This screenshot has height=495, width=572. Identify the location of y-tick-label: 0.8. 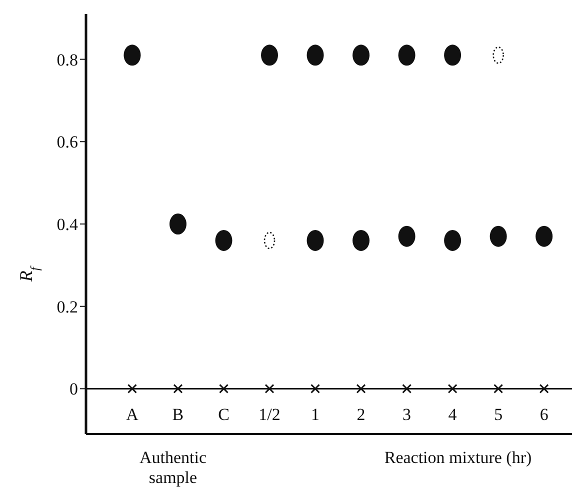
(67, 60).